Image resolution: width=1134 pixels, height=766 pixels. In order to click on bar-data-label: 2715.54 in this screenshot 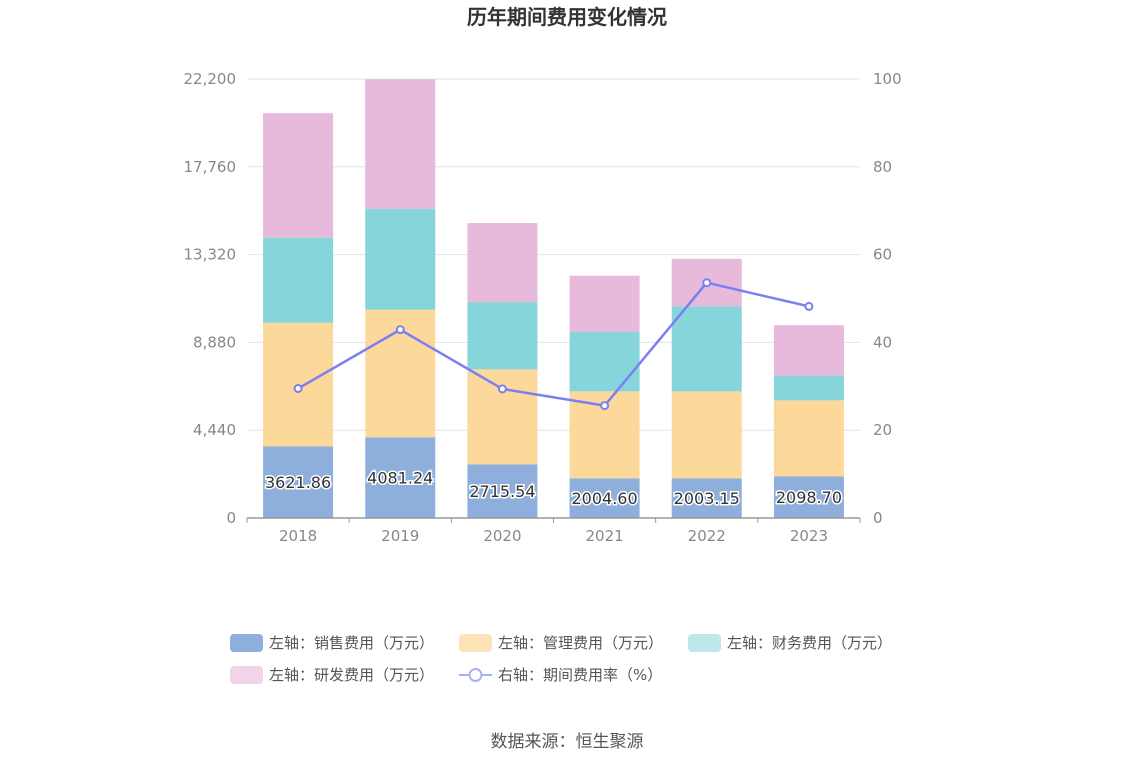, I will do `click(502, 491)`.